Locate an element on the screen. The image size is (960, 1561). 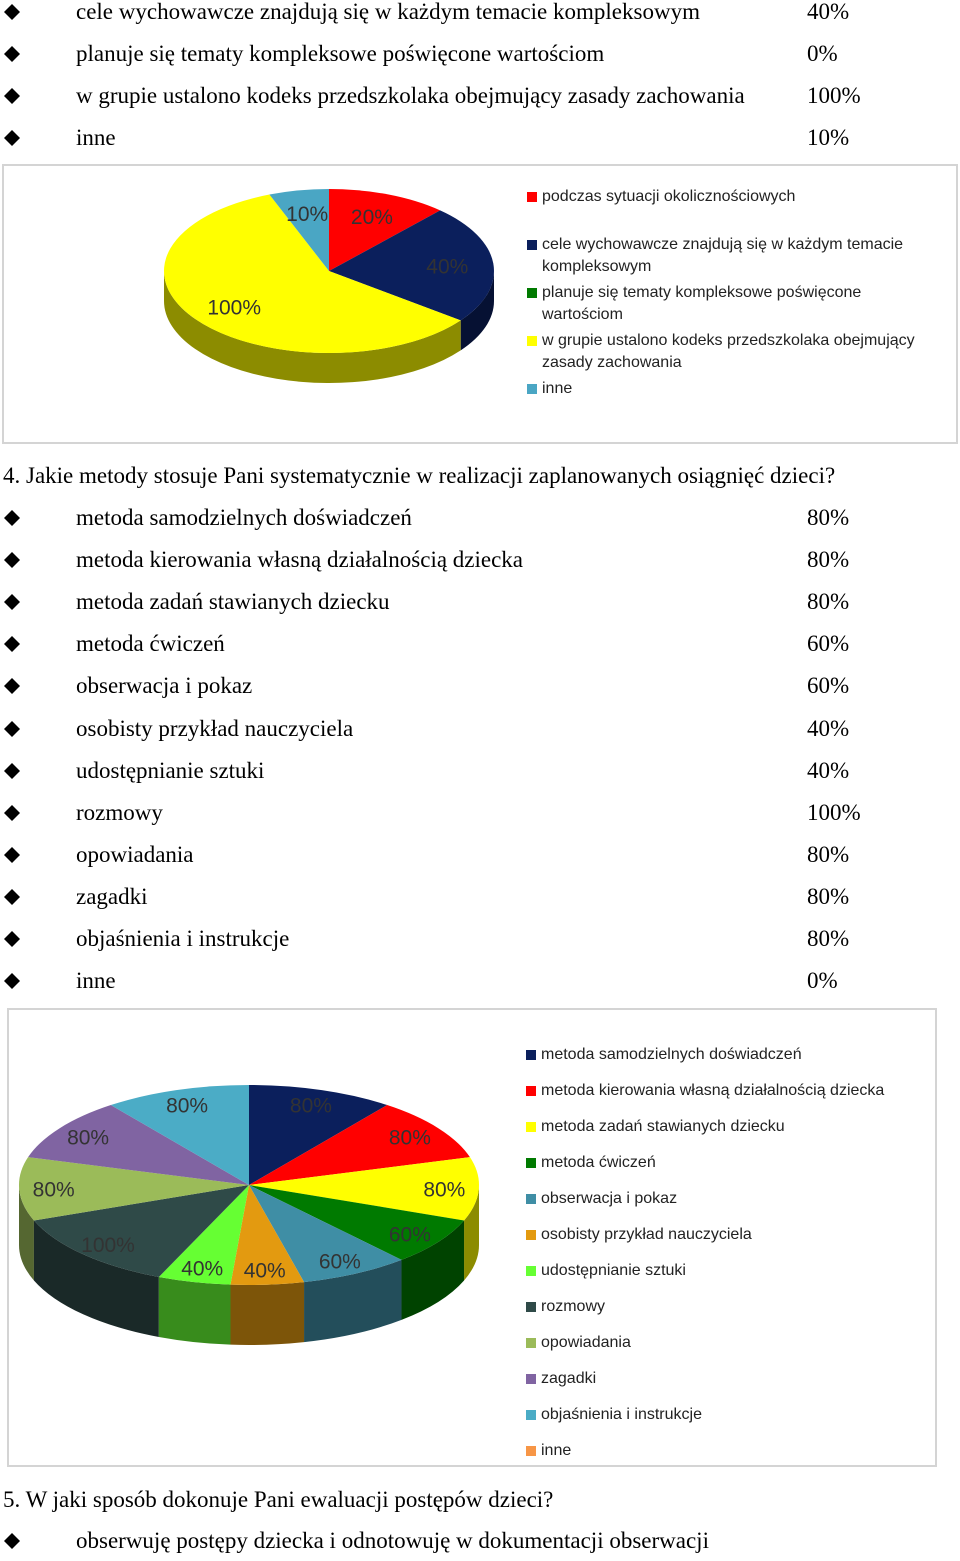
section4-item-label: metoda zadań stawianych dziecku is located at coordinates (233, 602).